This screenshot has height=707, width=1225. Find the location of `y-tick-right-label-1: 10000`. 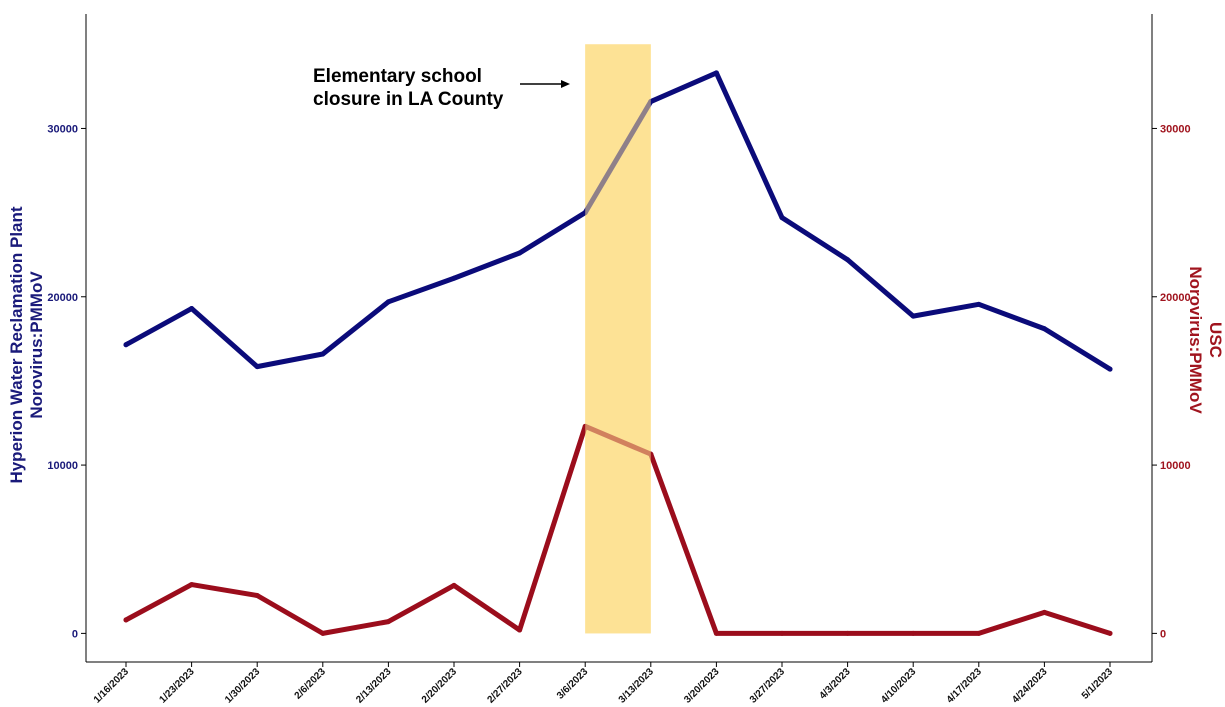

y-tick-right-label-1: 10000 is located at coordinates (1175, 466).